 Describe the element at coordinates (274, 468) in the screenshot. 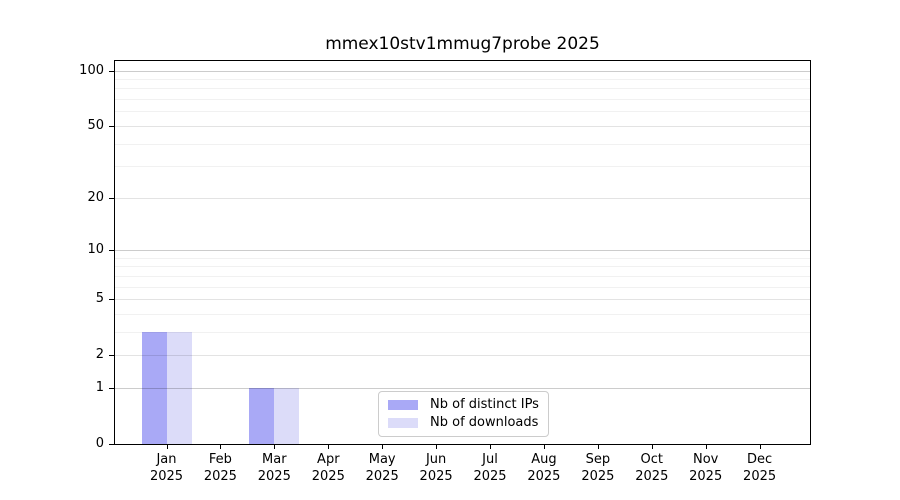

I see `x-tick-label-mar: Mar 2025` at that location.